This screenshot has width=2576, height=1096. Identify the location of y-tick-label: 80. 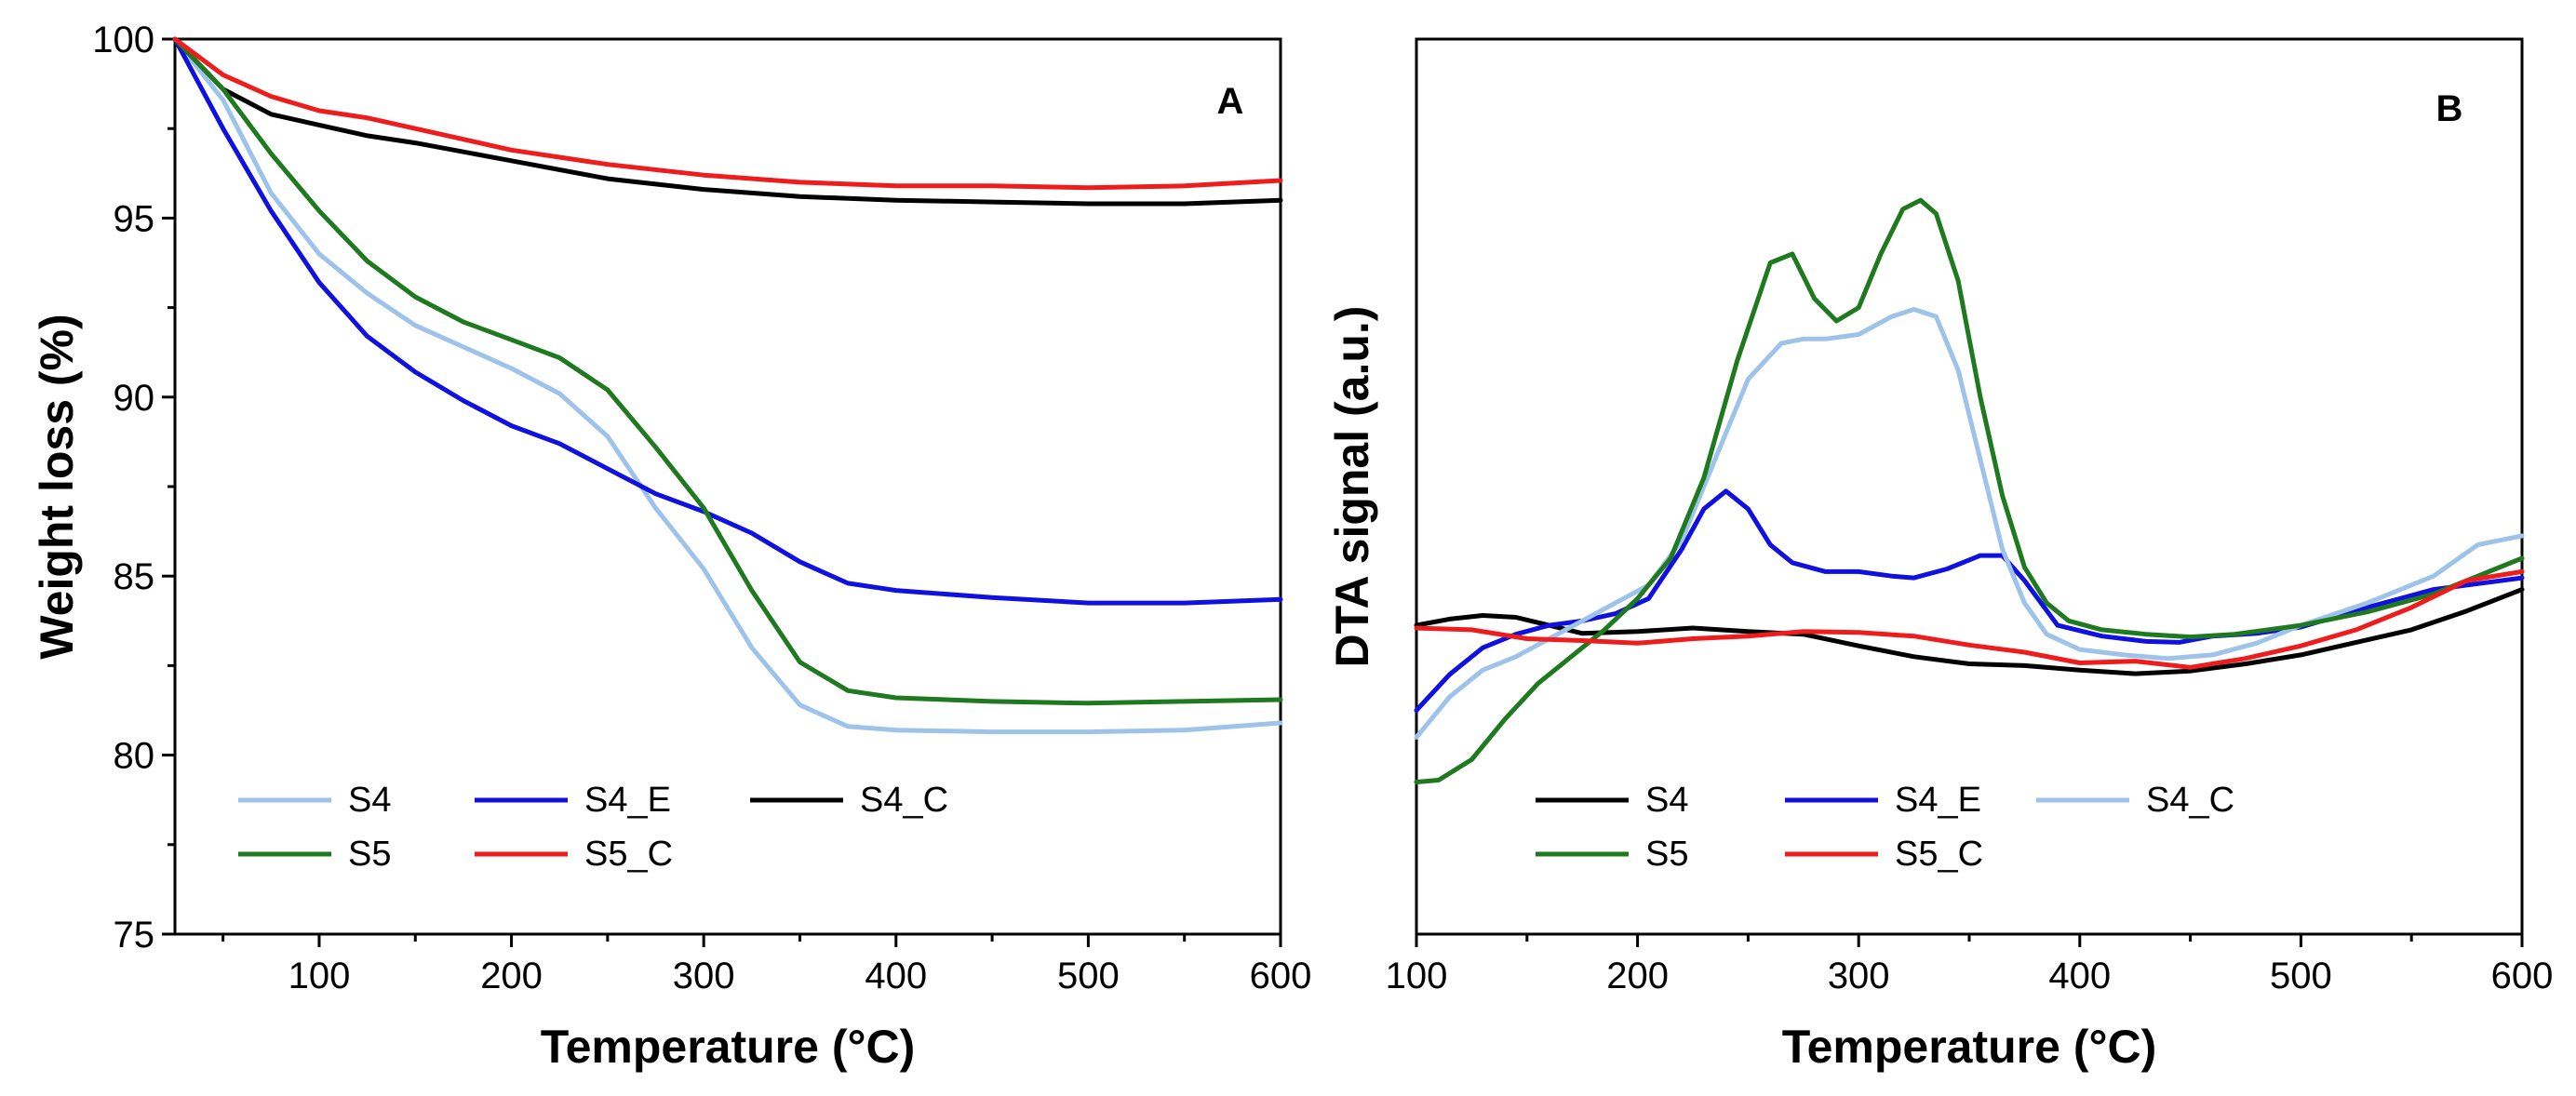
(134, 756).